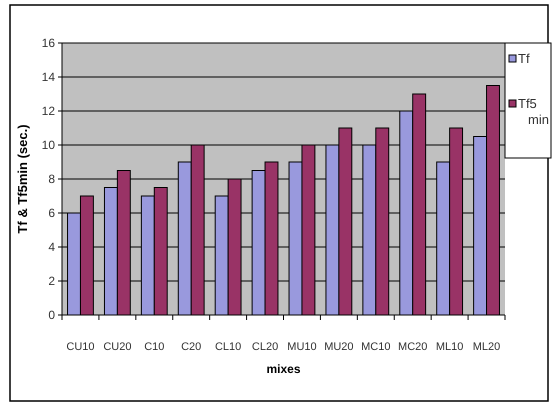 Image resolution: width=552 pixels, height=408 pixels. Describe the element at coordinates (49, 111) in the screenshot. I see `y-tick-label: 12` at that location.